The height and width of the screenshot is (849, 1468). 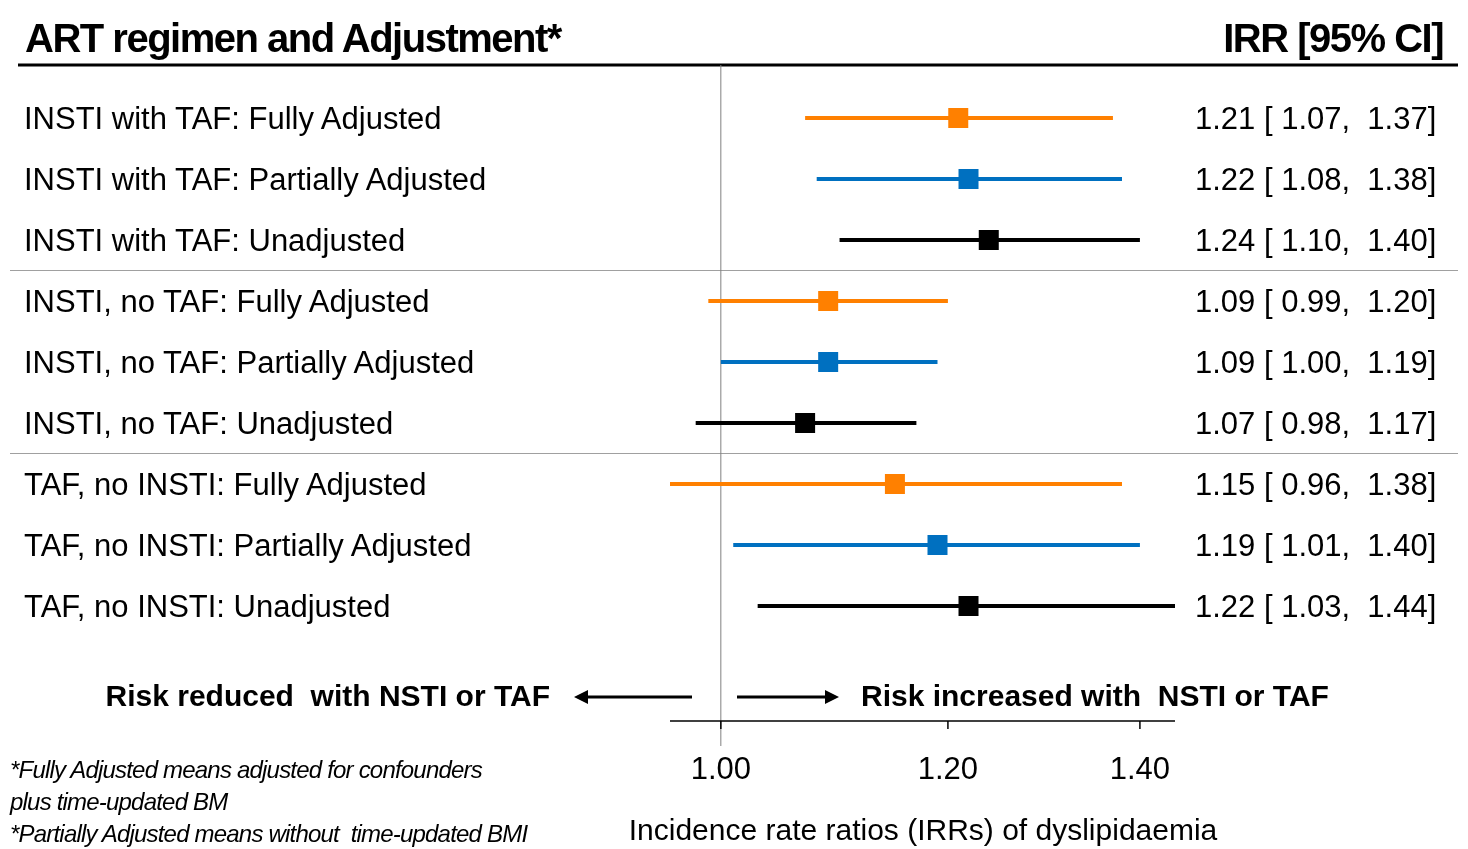 I want to click on y-tick-label: INSTI with TAF: Unadjusted, so click(x=215, y=240).